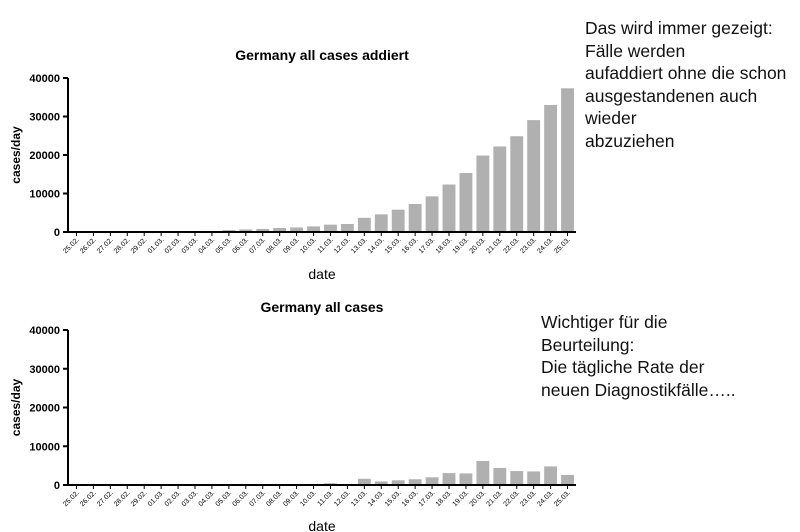  I want to click on chart1-xtick-label-13: 09.03., so click(291, 245).